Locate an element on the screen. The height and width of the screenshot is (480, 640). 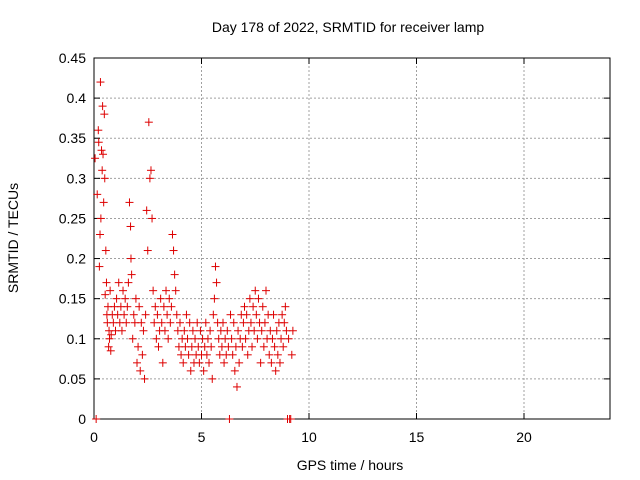
y-tick-label: 0.35 is located at coordinates (72, 138).